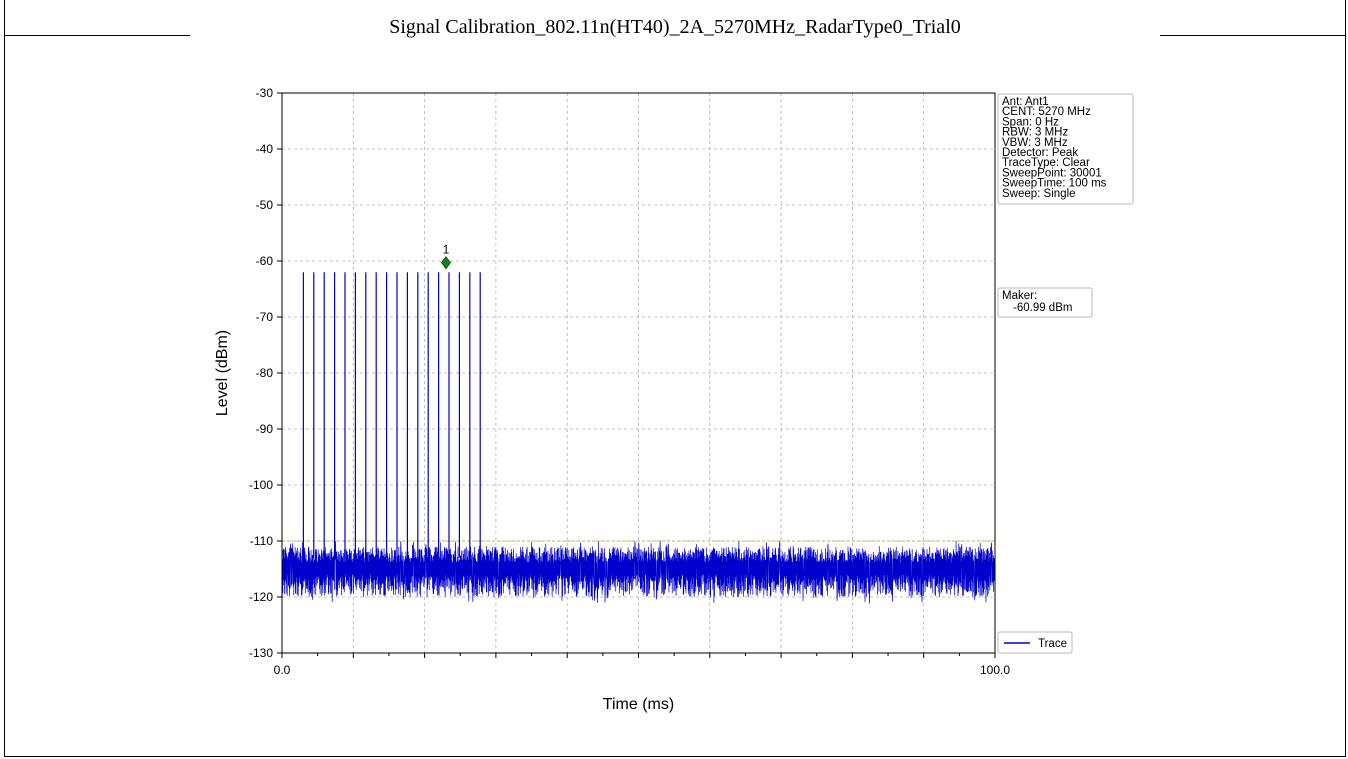  I want to click on y-tick-label: -70, so click(265, 317).